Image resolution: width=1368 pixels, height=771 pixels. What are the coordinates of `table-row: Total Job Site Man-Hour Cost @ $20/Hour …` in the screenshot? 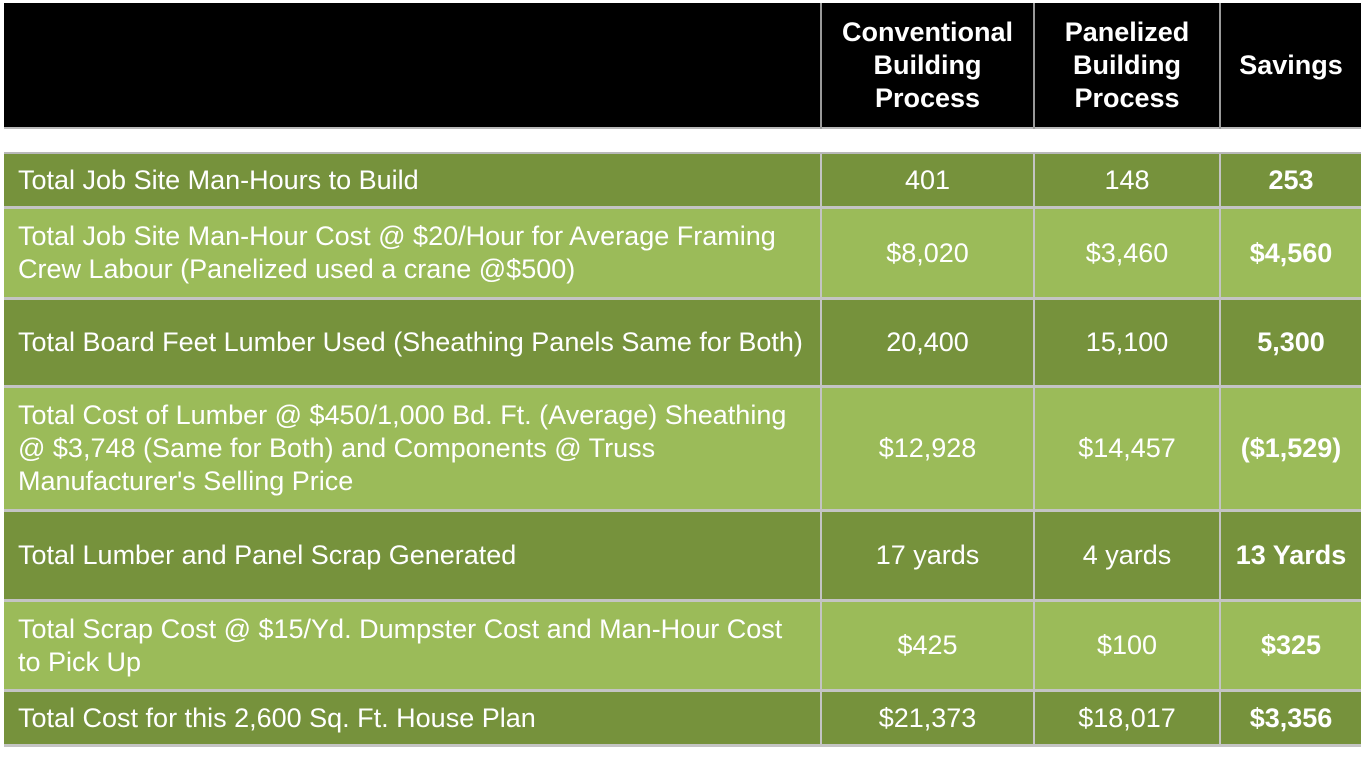 It's located at (682, 253).